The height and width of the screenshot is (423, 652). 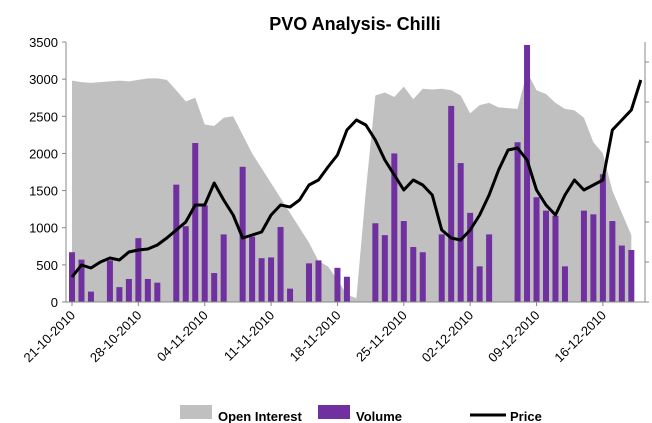 What do you see at coordinates (580, 337) in the screenshot?
I see `x-tick-label: 16-12-2010` at bounding box center [580, 337].